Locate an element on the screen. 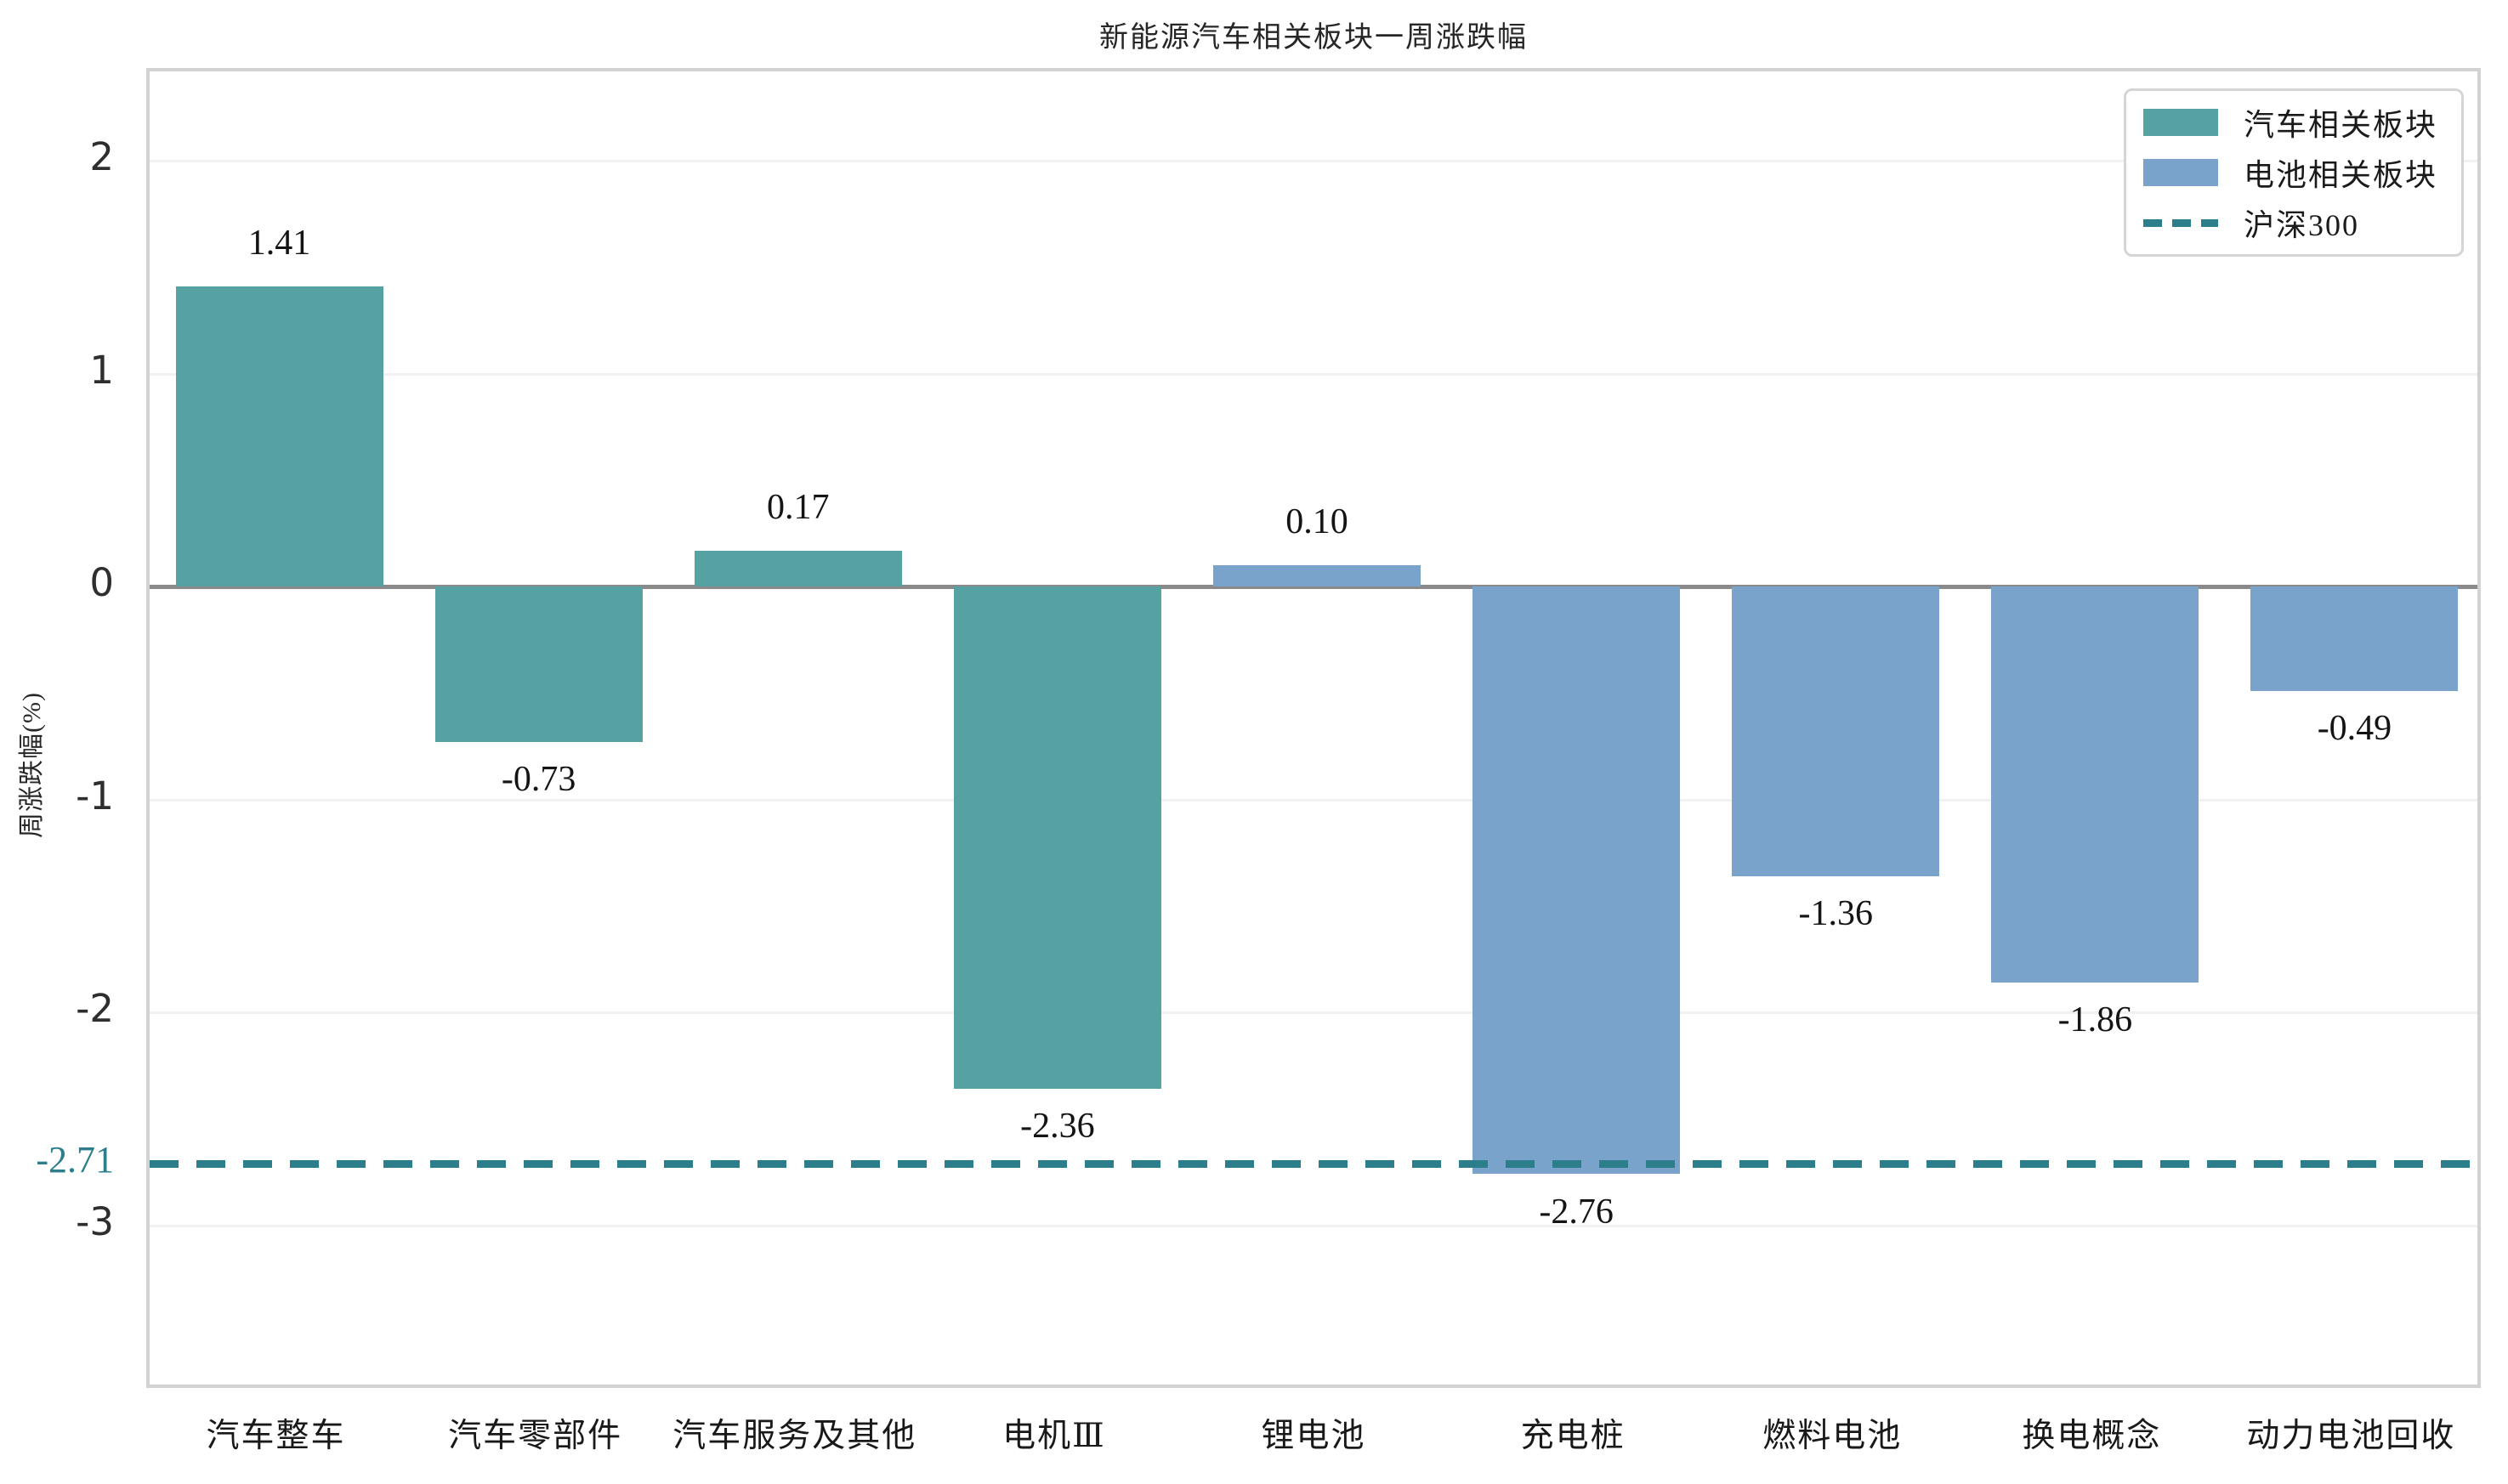  legend-label: 汽车相关板块 is located at coordinates (2341, 125).